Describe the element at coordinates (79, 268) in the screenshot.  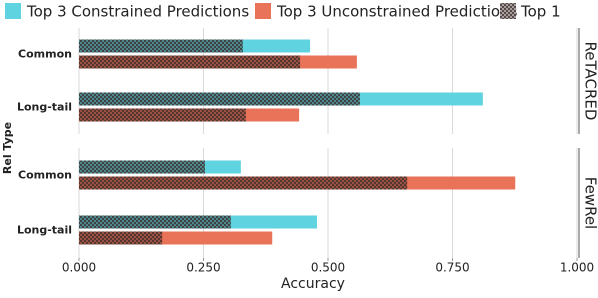
I see `x-tick-label: 0.000` at that location.